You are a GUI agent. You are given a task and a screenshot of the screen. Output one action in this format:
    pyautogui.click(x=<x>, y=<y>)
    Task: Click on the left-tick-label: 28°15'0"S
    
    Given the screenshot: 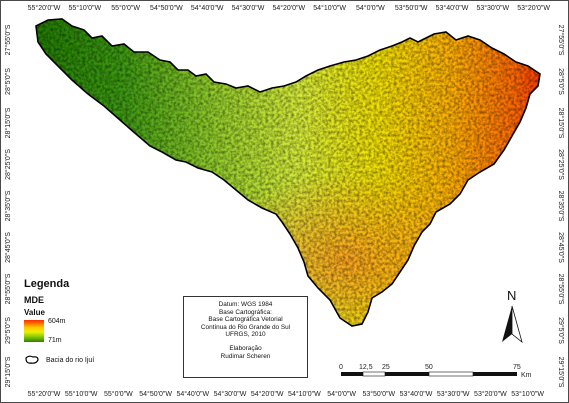 What is the action you would take?
    pyautogui.click(x=8, y=122)
    